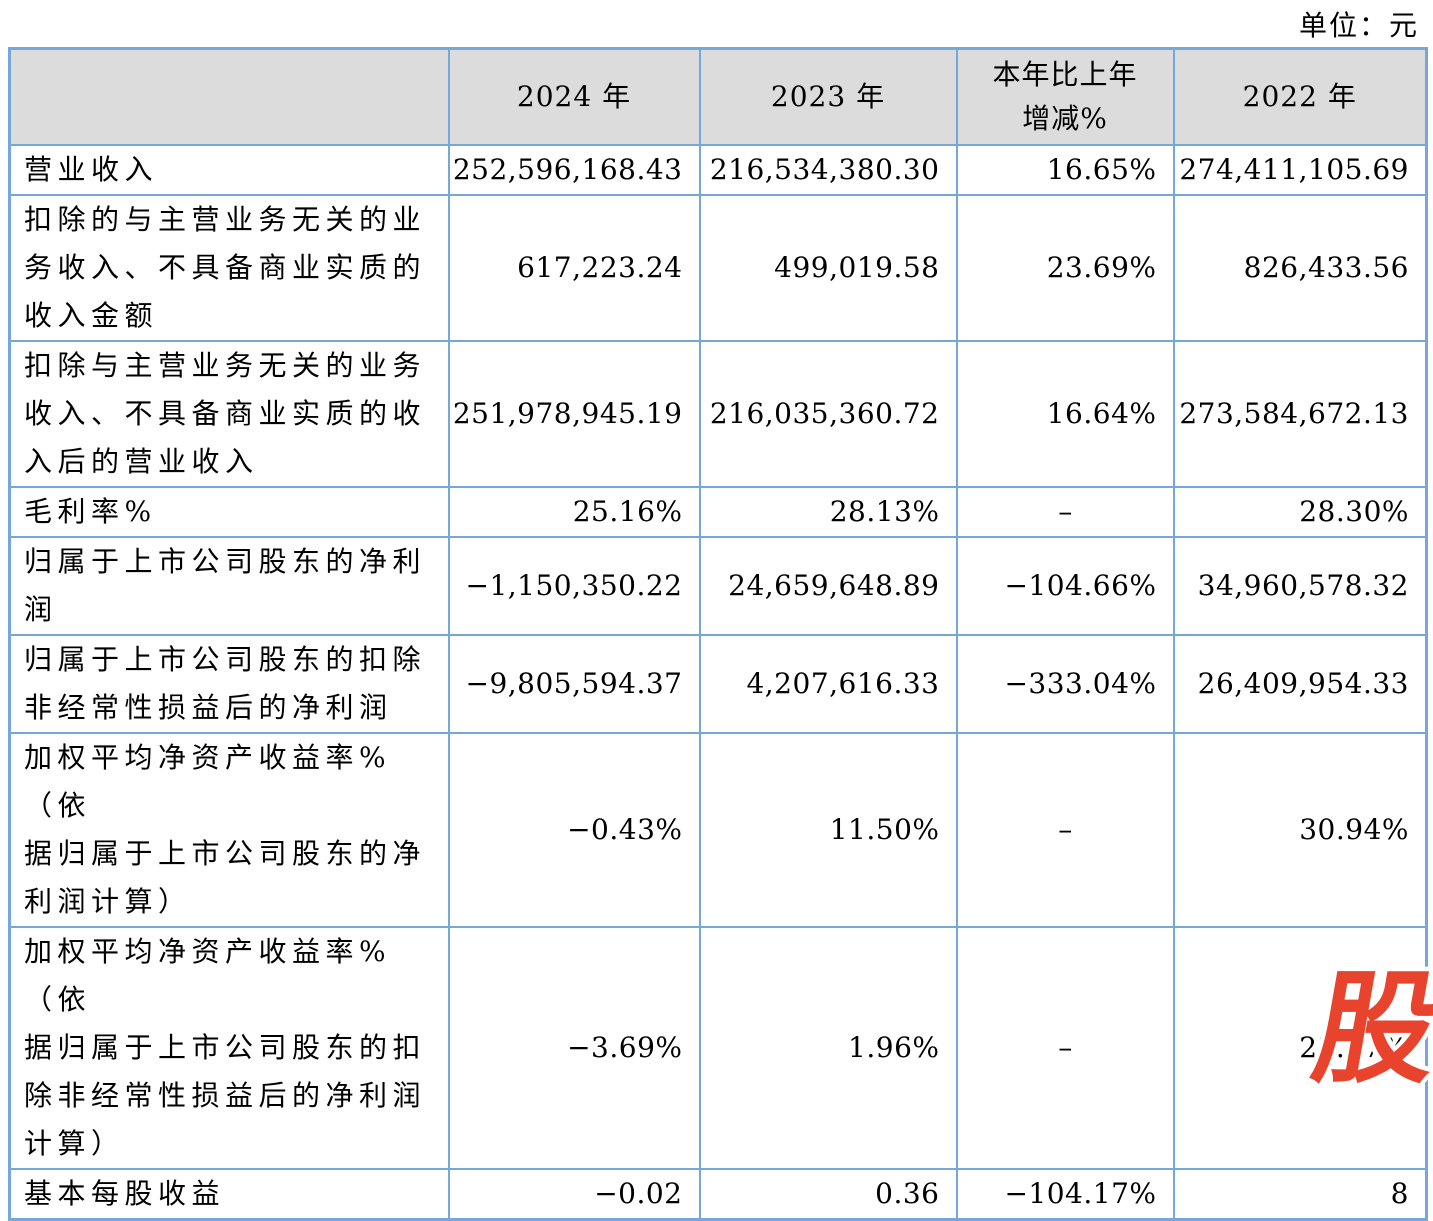 The image size is (1433, 1221). I want to click on column-header-2022: 2022 年, so click(1300, 96).